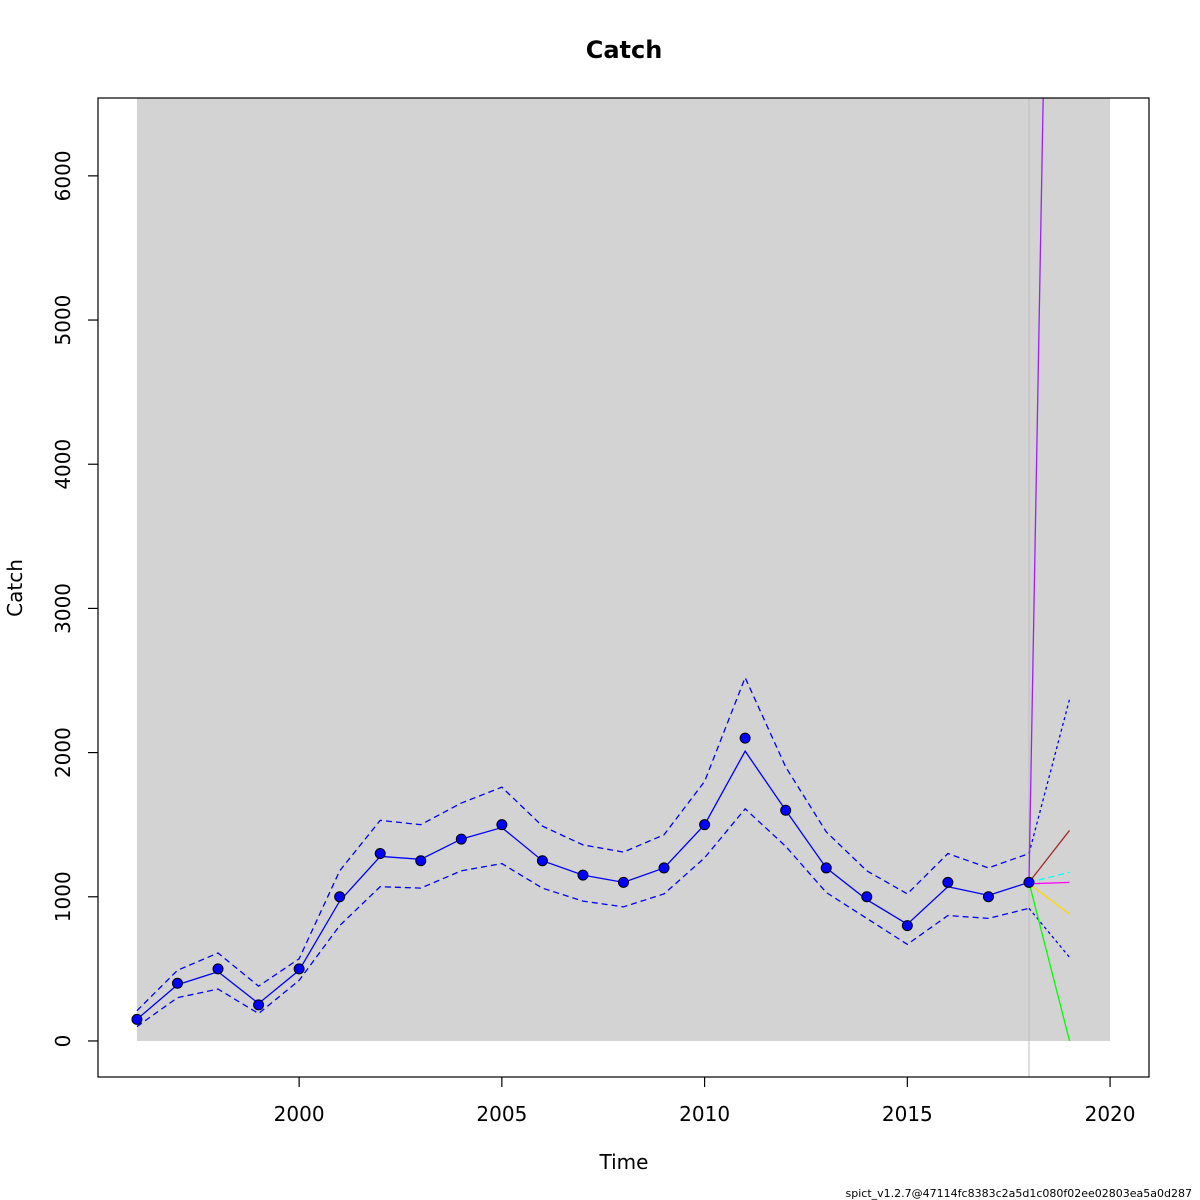 Image resolution: width=1200 pixels, height=1200 pixels. What do you see at coordinates (299, 1114) in the screenshot?
I see `x-tick-label: 2000` at bounding box center [299, 1114].